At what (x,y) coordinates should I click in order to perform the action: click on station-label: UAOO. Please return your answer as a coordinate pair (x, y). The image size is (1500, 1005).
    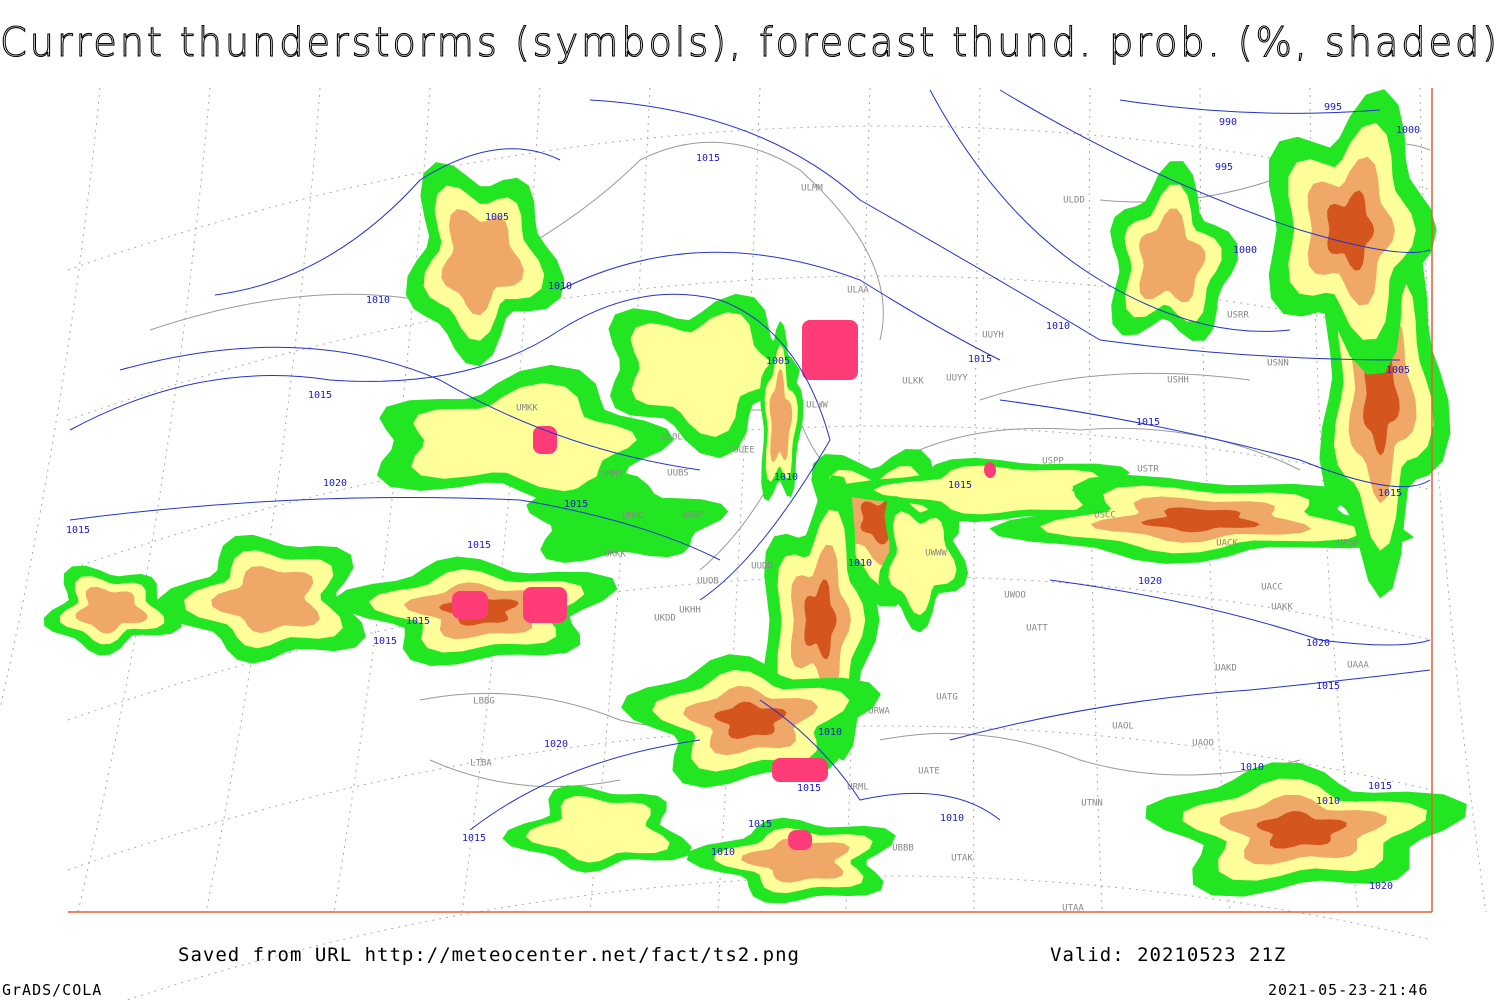
    Looking at the image, I should click on (1203, 744).